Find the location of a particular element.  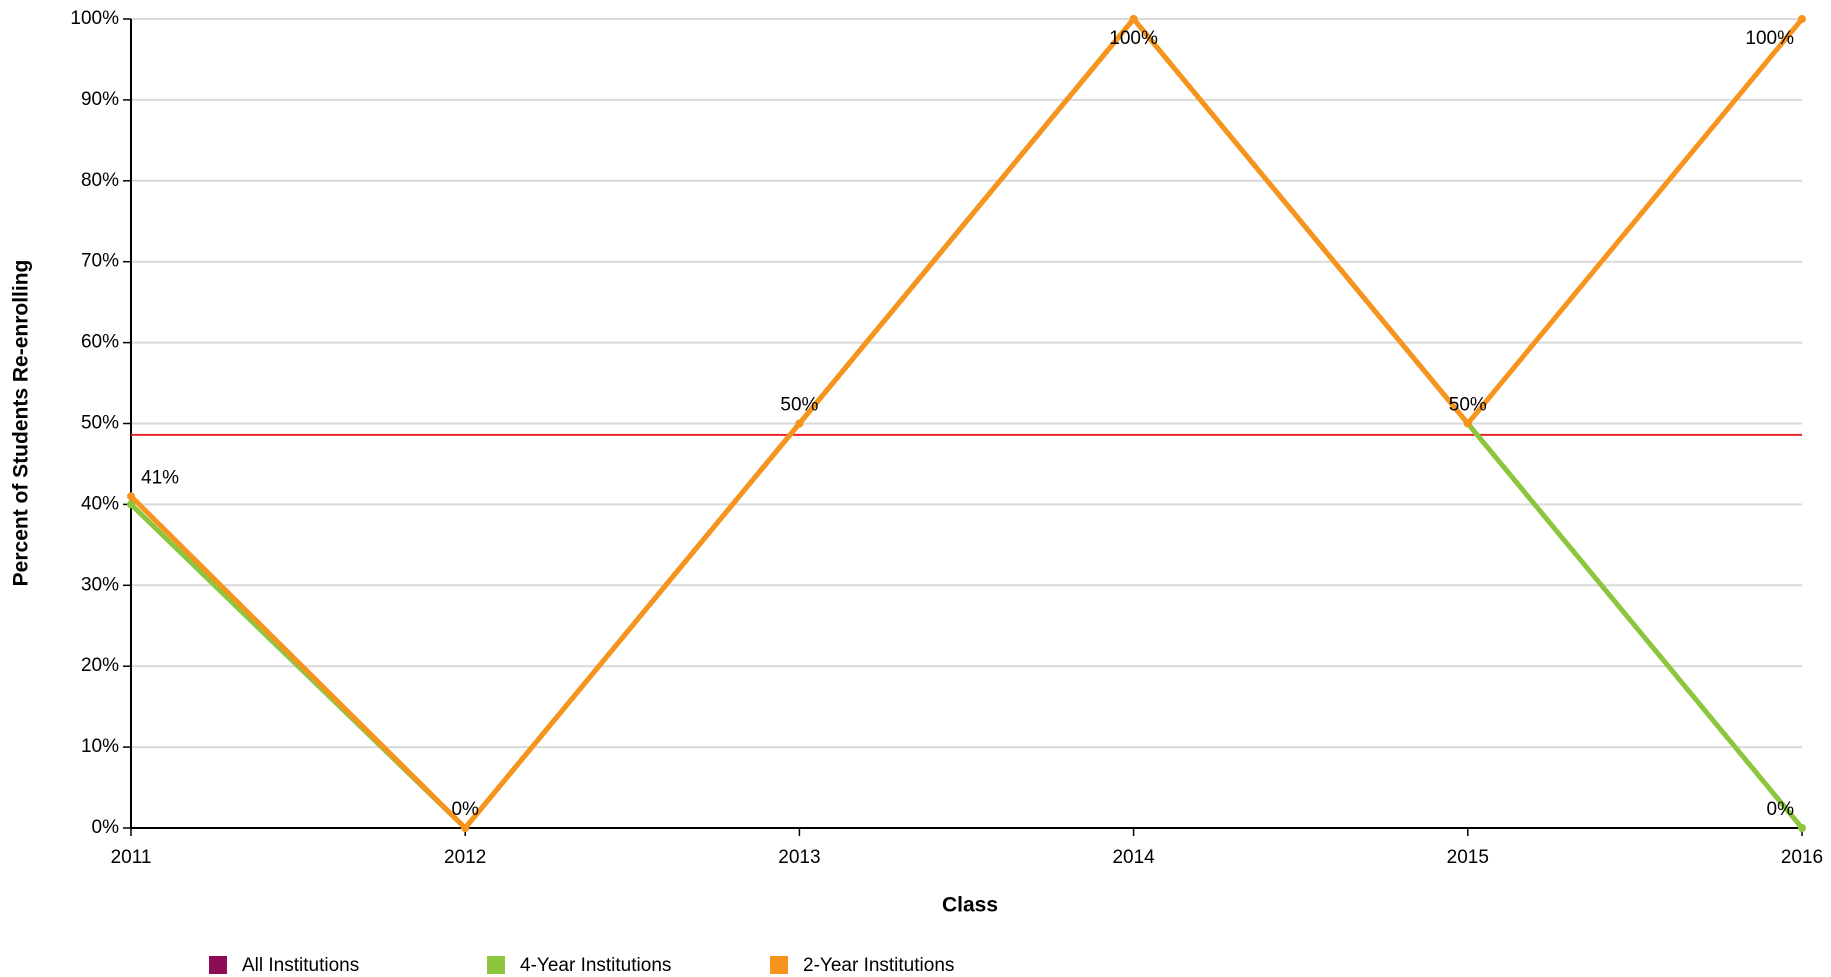

y-tick-label: 60% is located at coordinates (100, 342).